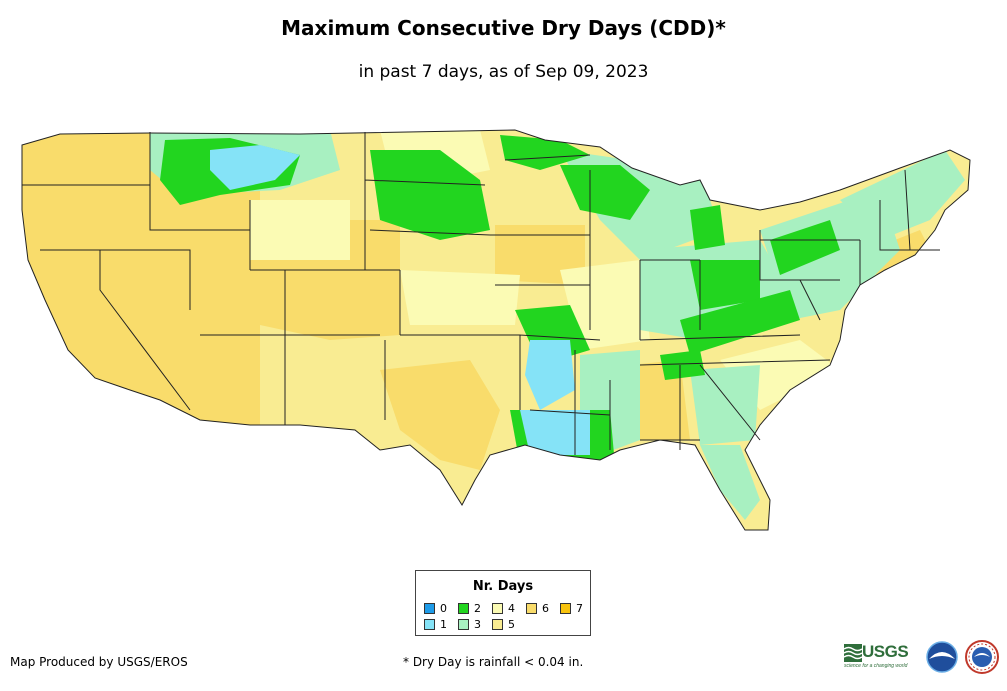 This screenshot has width=1007, height=691. What do you see at coordinates (469, 608) in the screenshot?
I see `legend-item-2: 2` at bounding box center [469, 608].